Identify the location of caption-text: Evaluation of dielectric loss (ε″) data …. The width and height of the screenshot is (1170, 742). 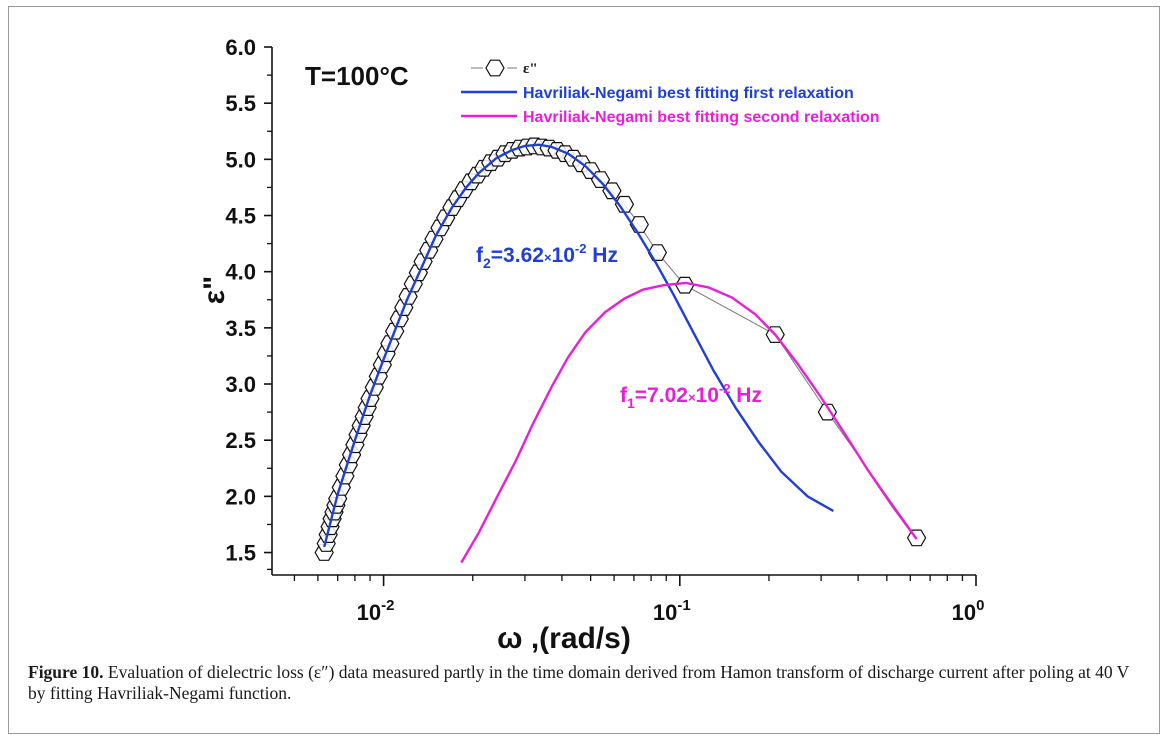
(578, 682).